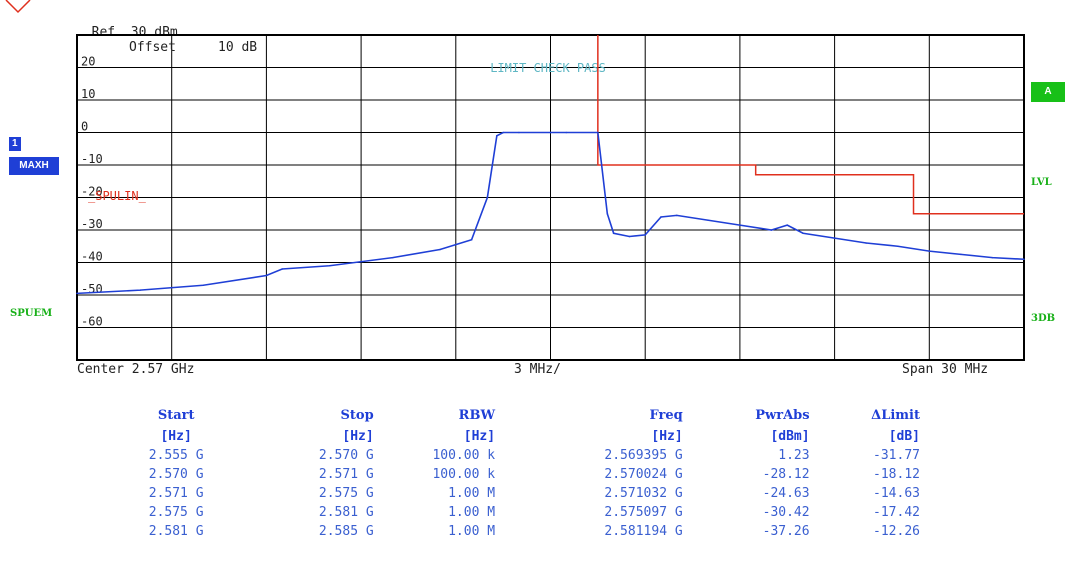  Describe the element at coordinates (1048, 92) in the screenshot. I see `trace-a-badge: A` at that location.